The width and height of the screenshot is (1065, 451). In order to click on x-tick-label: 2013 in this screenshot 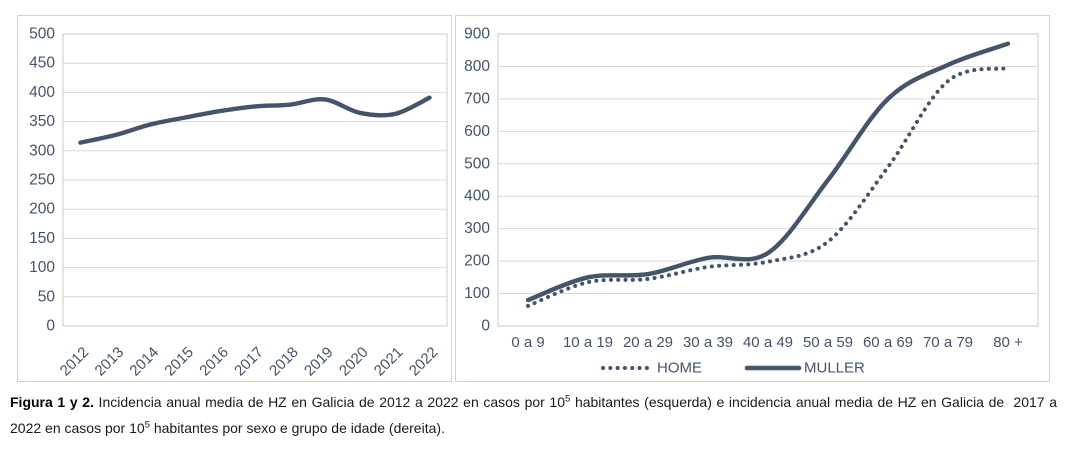, I will do `click(110, 361)`.